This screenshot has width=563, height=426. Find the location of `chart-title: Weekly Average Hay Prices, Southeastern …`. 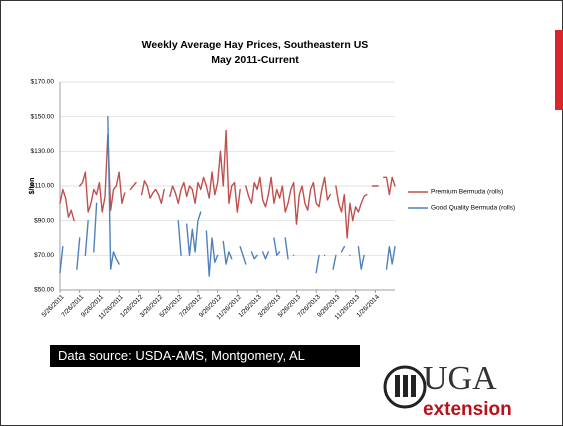

chart-title: Weekly Average Hay Prices, Southeastern … is located at coordinates (255, 45).